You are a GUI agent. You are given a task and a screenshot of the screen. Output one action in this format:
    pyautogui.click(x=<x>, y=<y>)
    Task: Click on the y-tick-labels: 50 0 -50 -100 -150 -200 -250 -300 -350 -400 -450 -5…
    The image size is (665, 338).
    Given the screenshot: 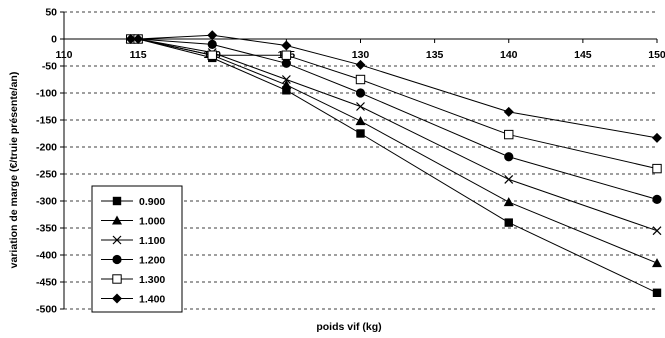 What is the action you would take?
    pyautogui.click(x=46, y=161)
    